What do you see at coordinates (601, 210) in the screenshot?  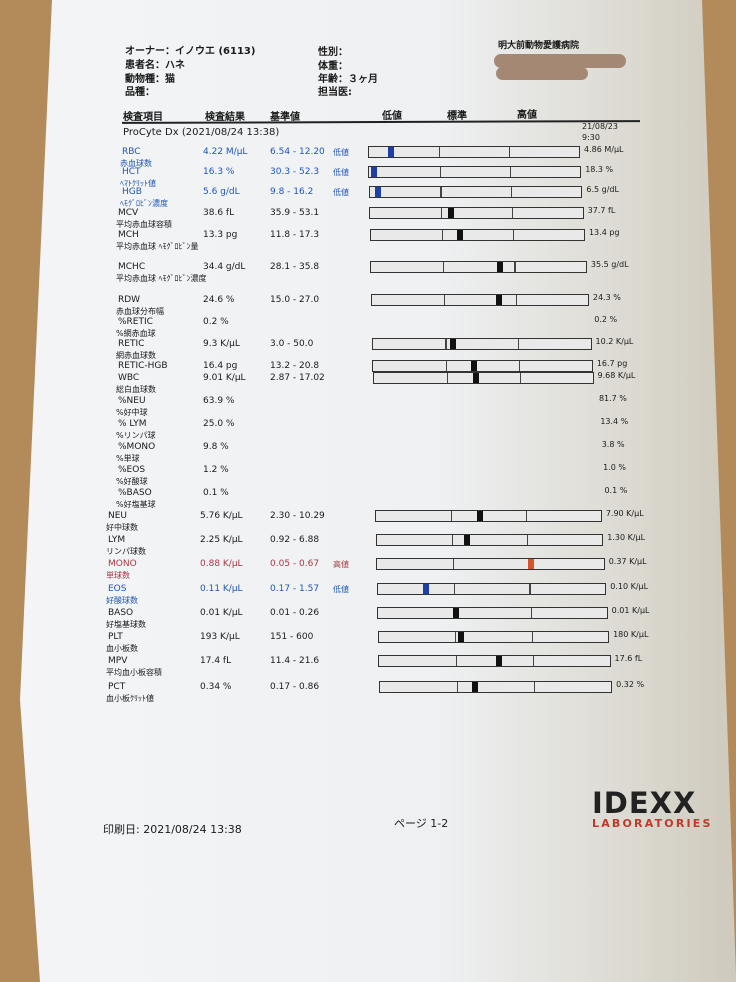 I see `previous-result: 37.7 fL` at bounding box center [601, 210].